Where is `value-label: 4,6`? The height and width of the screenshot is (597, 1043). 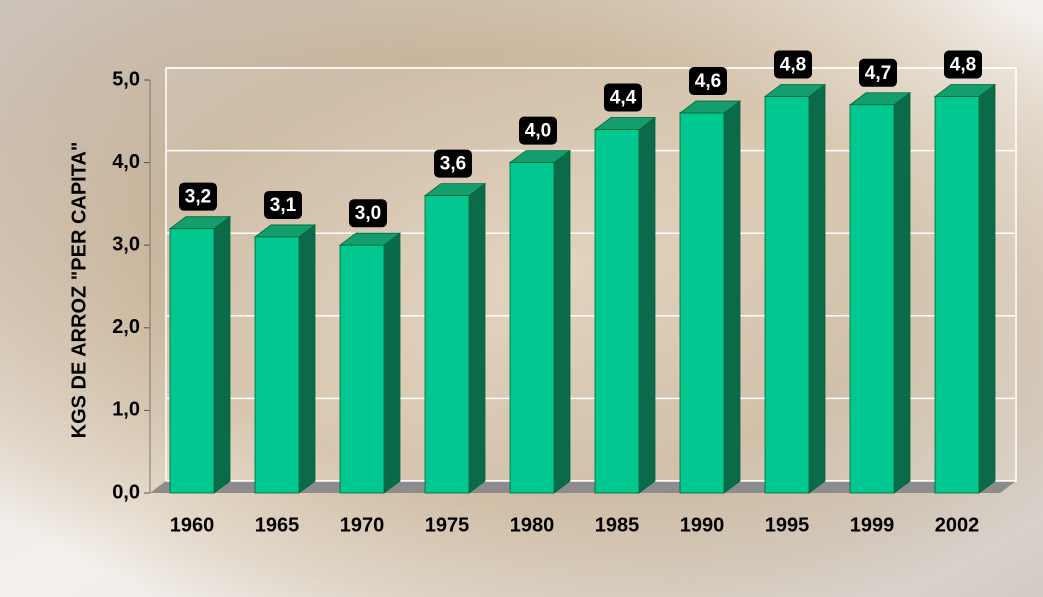 value-label: 4,6 is located at coordinates (708, 81).